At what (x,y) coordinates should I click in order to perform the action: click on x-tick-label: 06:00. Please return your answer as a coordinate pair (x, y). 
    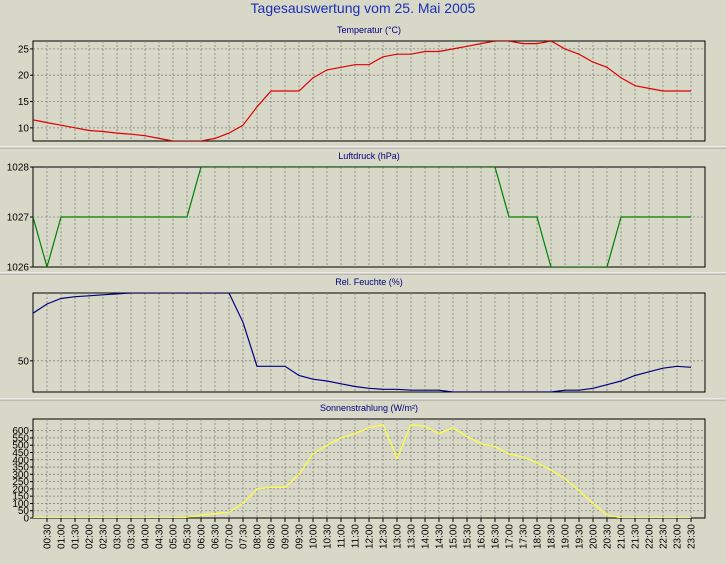
    Looking at the image, I should click on (202, 536).